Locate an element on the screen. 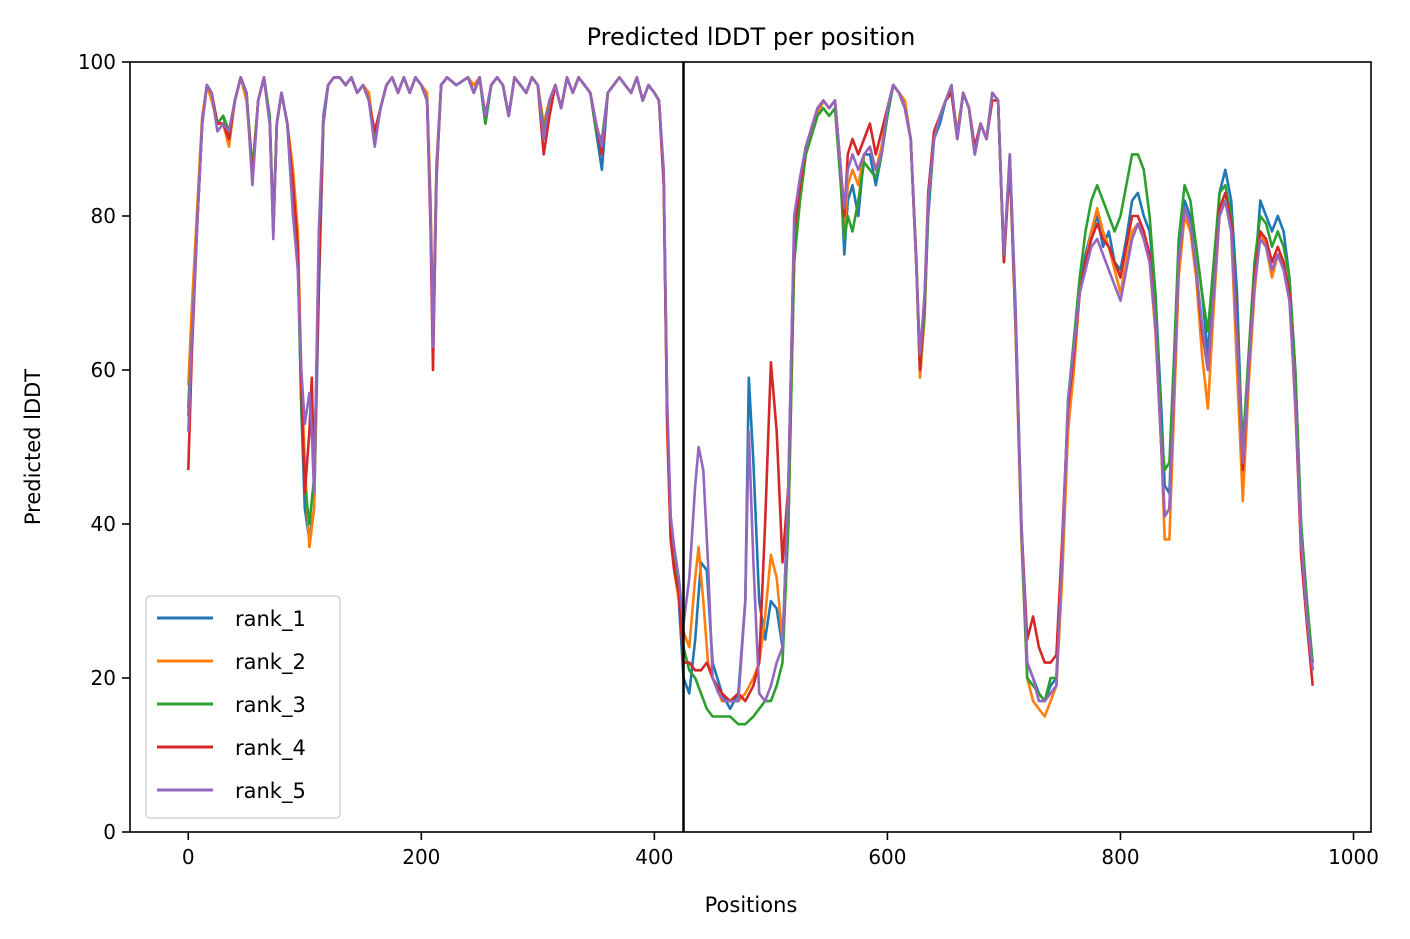 This screenshot has height=939, width=1410. x-tick-label: 800 is located at coordinates (1120, 857).